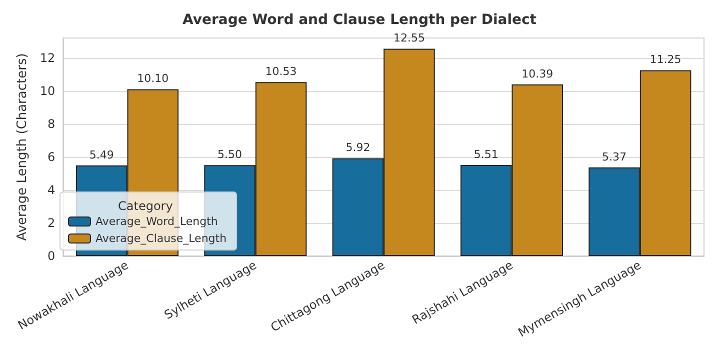 This screenshot has height=351, width=719. What do you see at coordinates (161, 238) in the screenshot?
I see `legend-label: Average_Clause_Length` at bounding box center [161, 238].